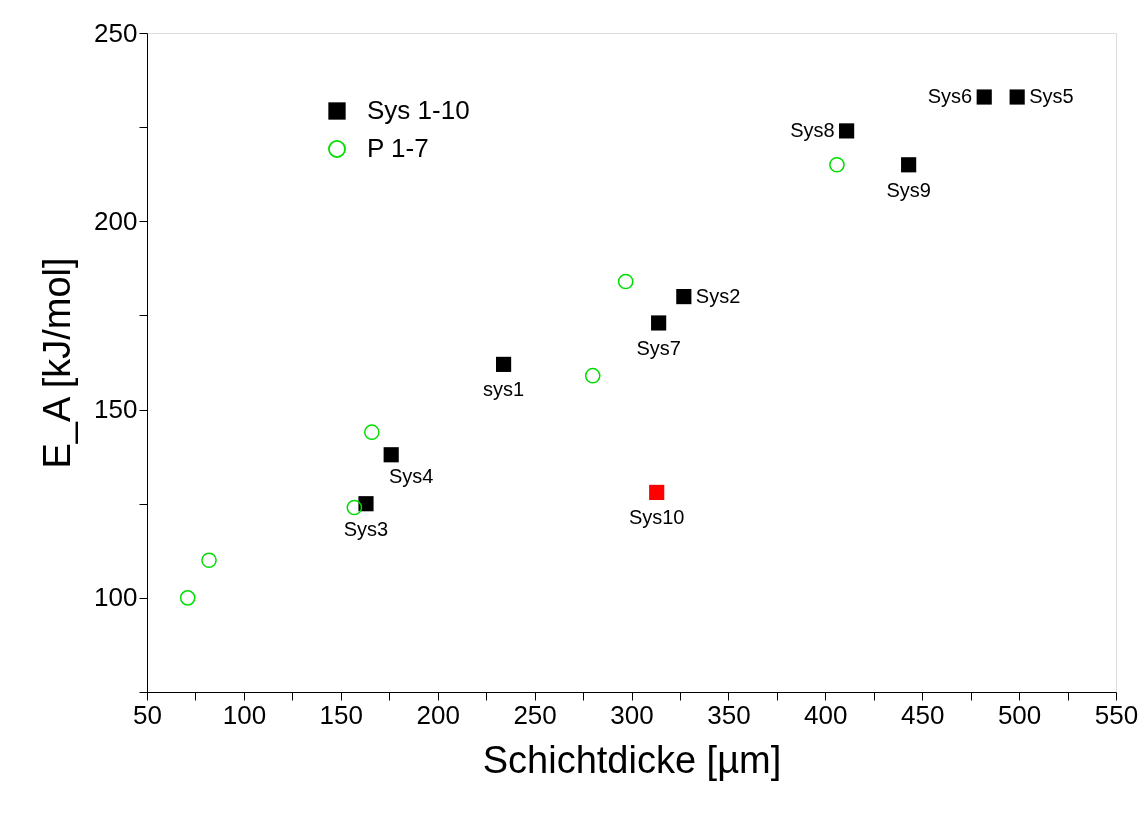 The image size is (1142, 814). Describe the element at coordinates (908, 189) in the screenshot. I see `annotation: Sys9` at that location.